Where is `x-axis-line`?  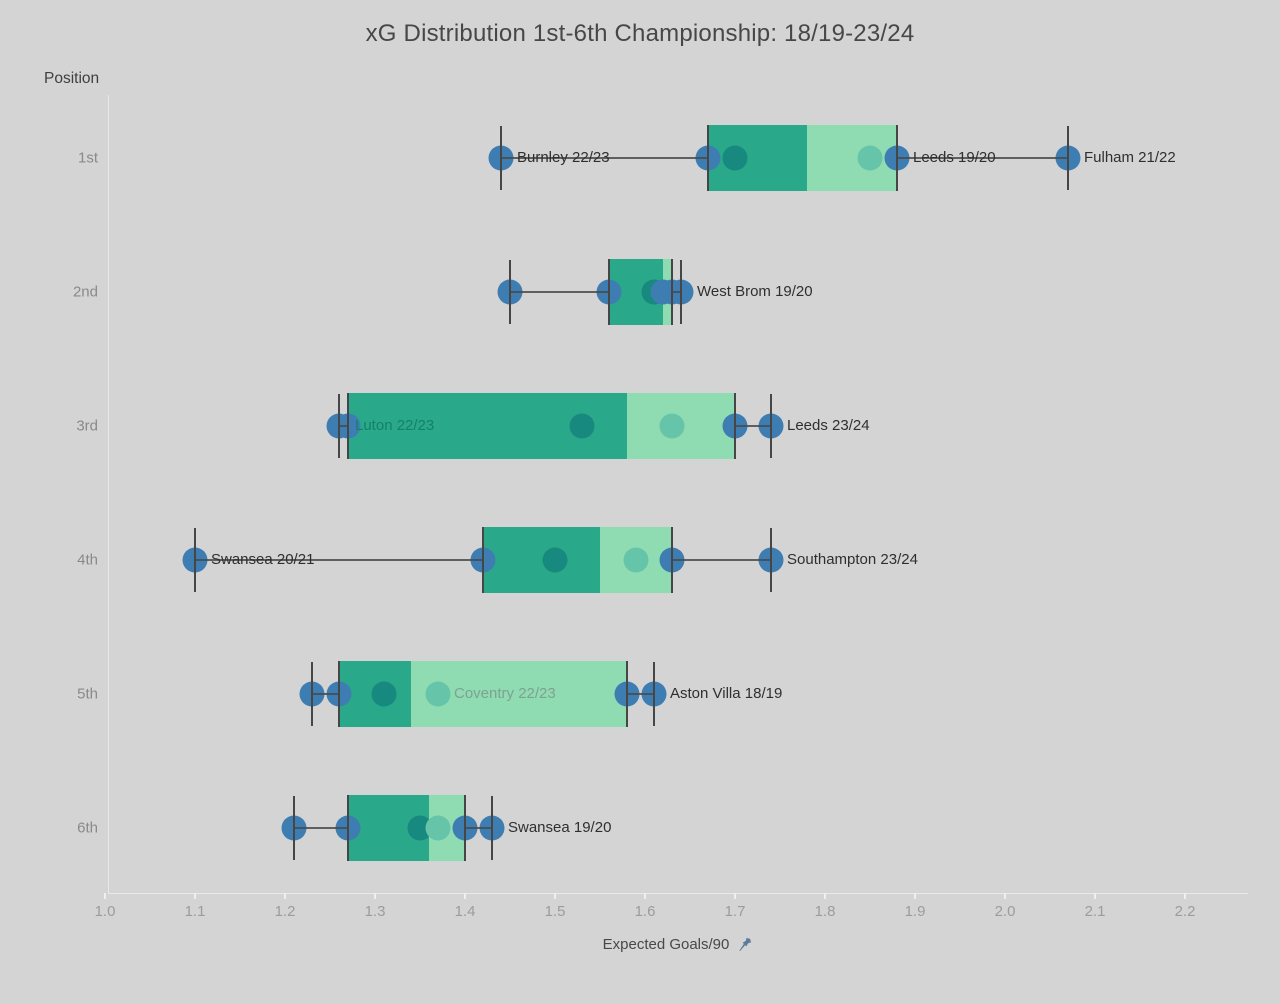 x-axis-line is located at coordinates (678, 893).